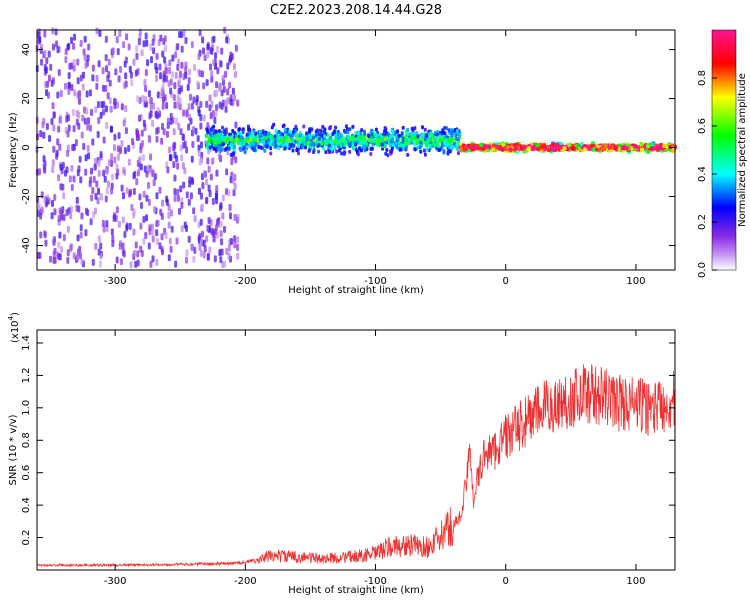  Describe the element at coordinates (14, 327) in the screenshot. I see `snr-multiplier: (x104)` at that location.